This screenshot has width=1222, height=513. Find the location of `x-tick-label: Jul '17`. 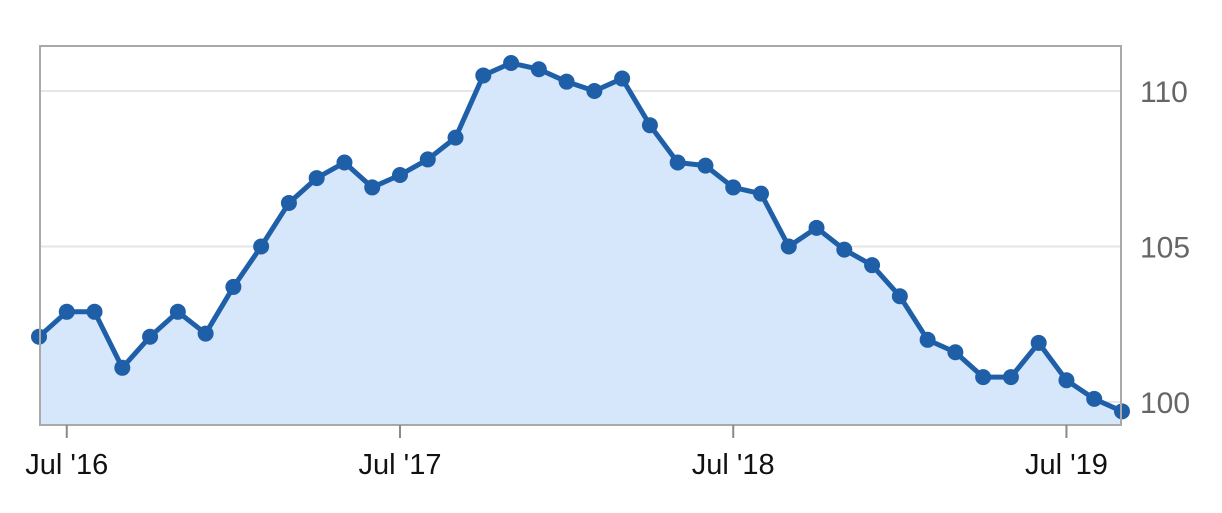

x-tick-label: Jul '17 is located at coordinates (400, 465).